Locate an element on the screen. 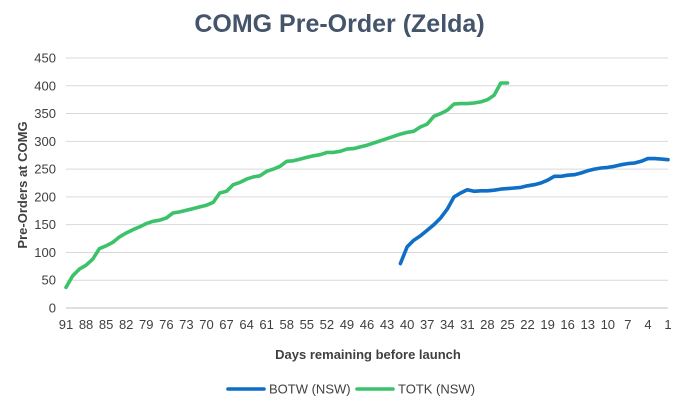 The image size is (679, 409). x-tick-label: 13 is located at coordinates (587, 324).